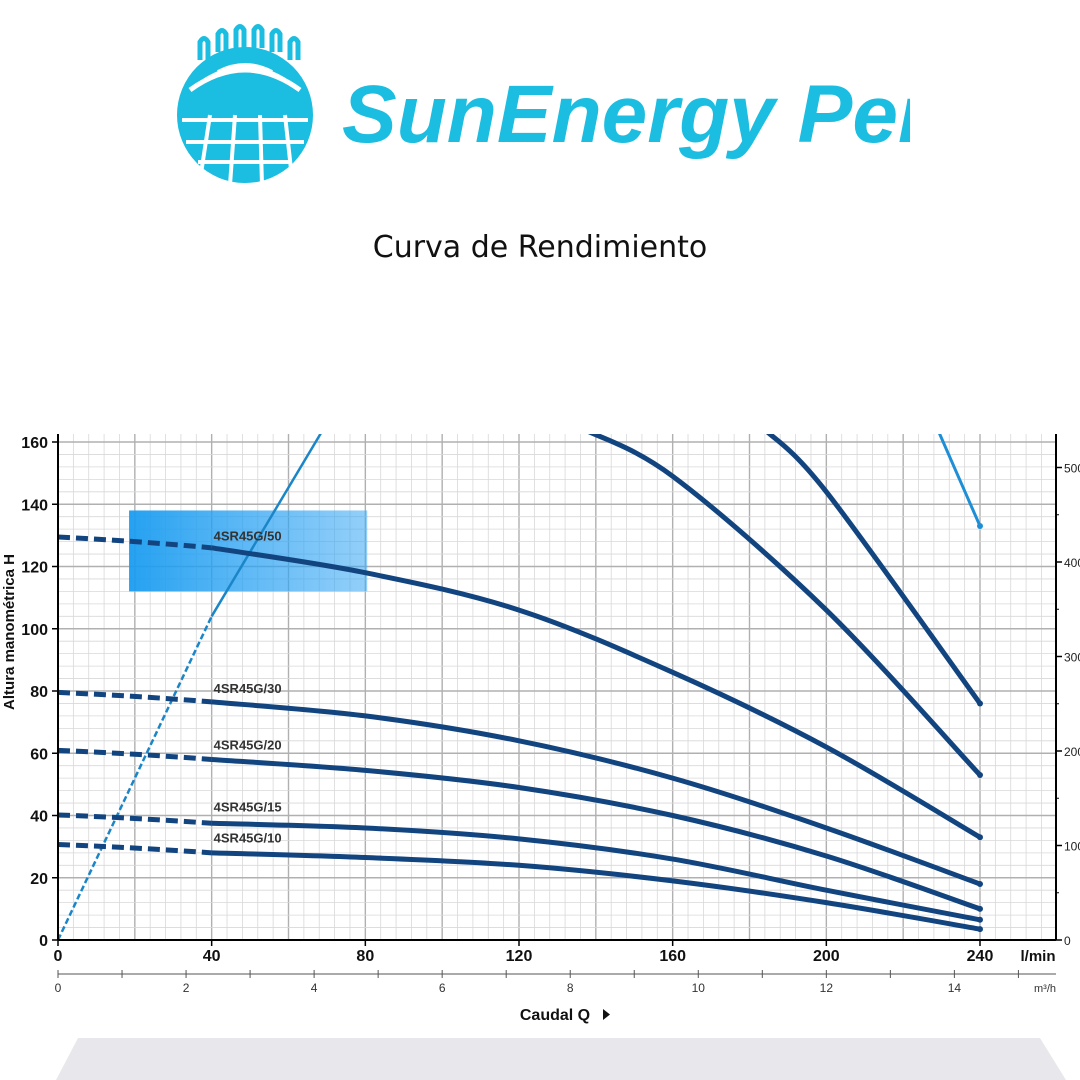  What do you see at coordinates (365, 956) in the screenshot?
I see `x-tick-label: 80` at bounding box center [365, 956].